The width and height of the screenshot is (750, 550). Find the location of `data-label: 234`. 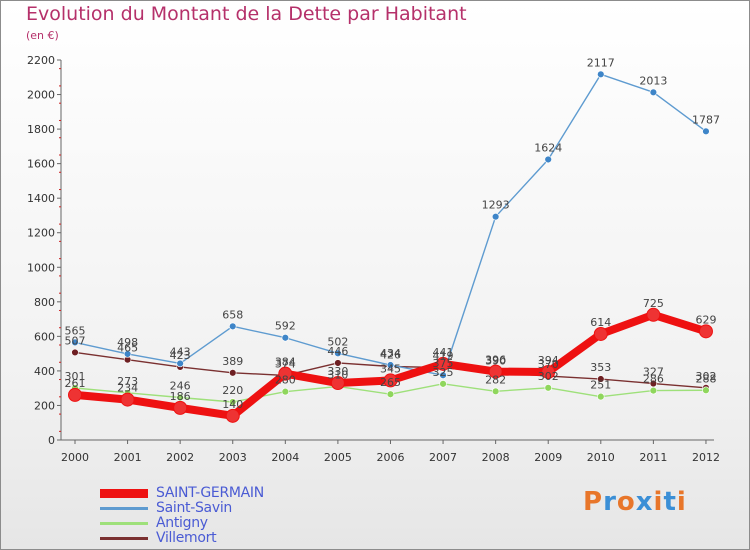

data-label: 234 is located at coordinates (127, 388).